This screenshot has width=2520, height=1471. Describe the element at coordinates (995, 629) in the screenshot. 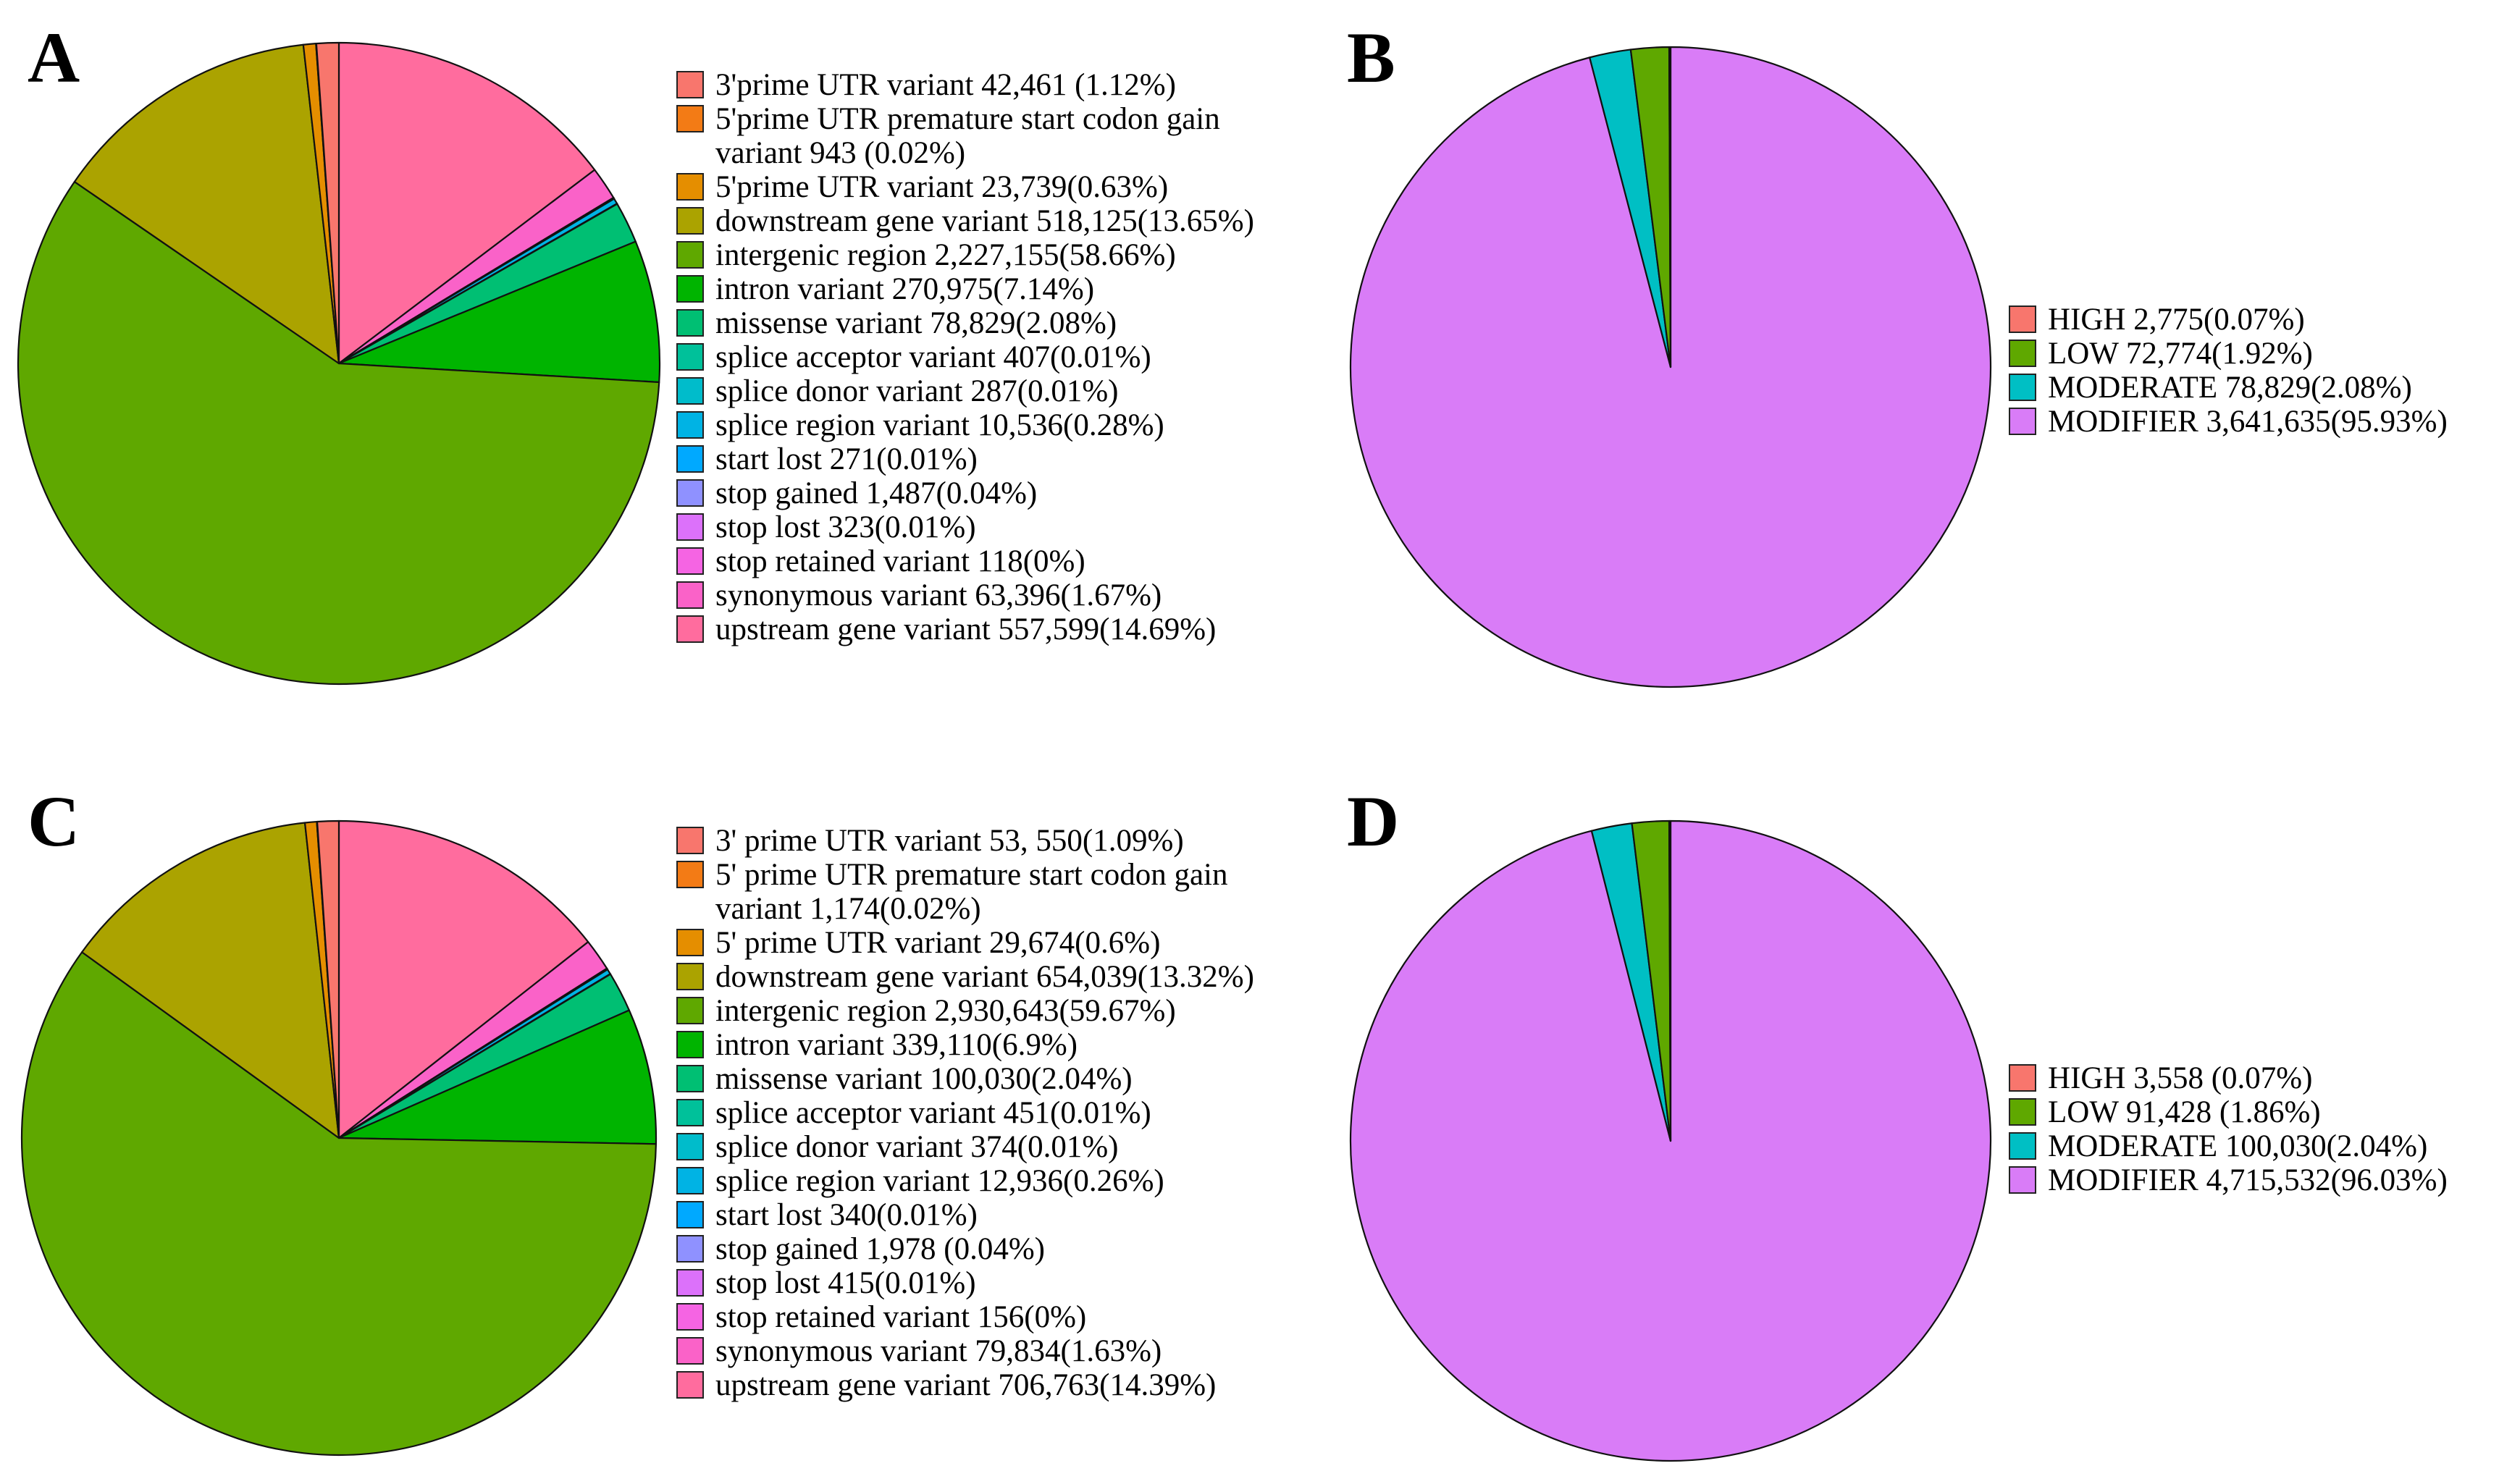

I see `legend-item: upstream gene variant 557,599(14.69%)` at that location.